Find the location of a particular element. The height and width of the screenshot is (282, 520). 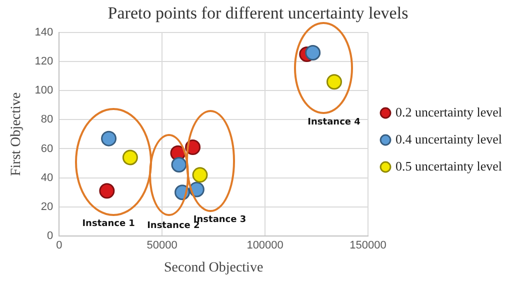

x-tick-label: 150000 is located at coordinates (368, 246).